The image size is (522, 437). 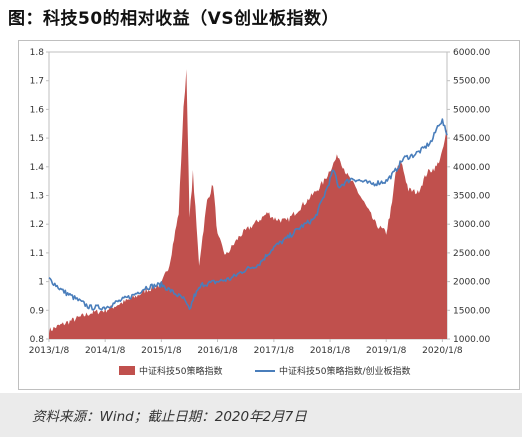 I want to click on left-axis-tick-label: 1.2, so click(x=37, y=225).